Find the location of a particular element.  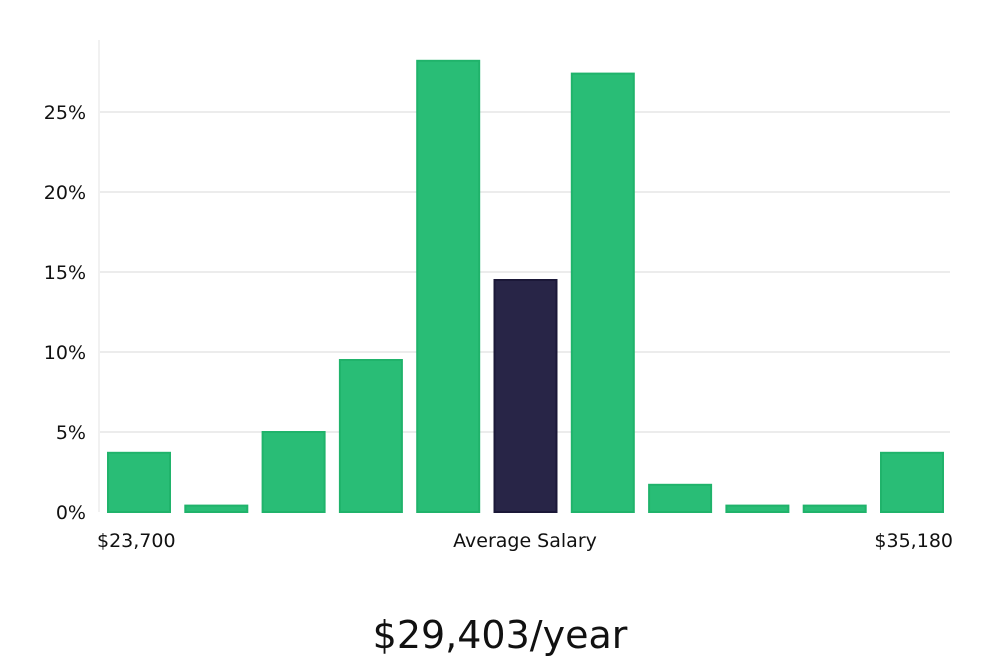

y-tick-label: 20% is located at coordinates (65, 193).